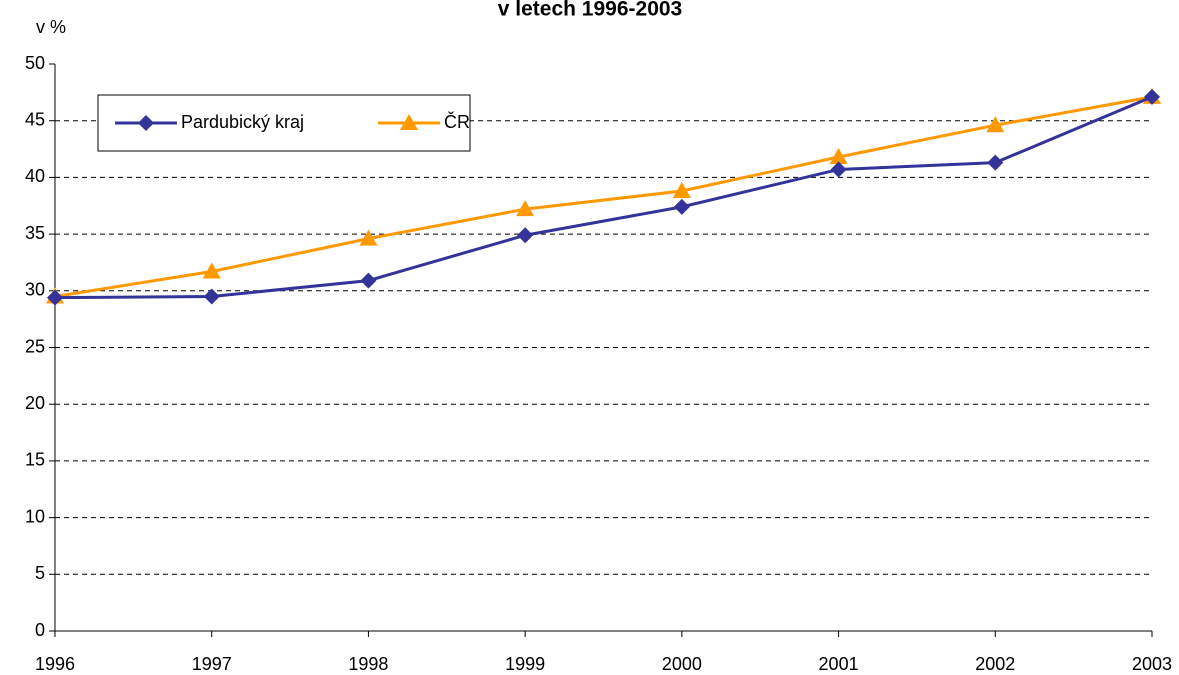 This screenshot has height=675, width=1179. Describe the element at coordinates (242, 122) in the screenshot. I see `legend-label: Pardubický kraj` at that location.